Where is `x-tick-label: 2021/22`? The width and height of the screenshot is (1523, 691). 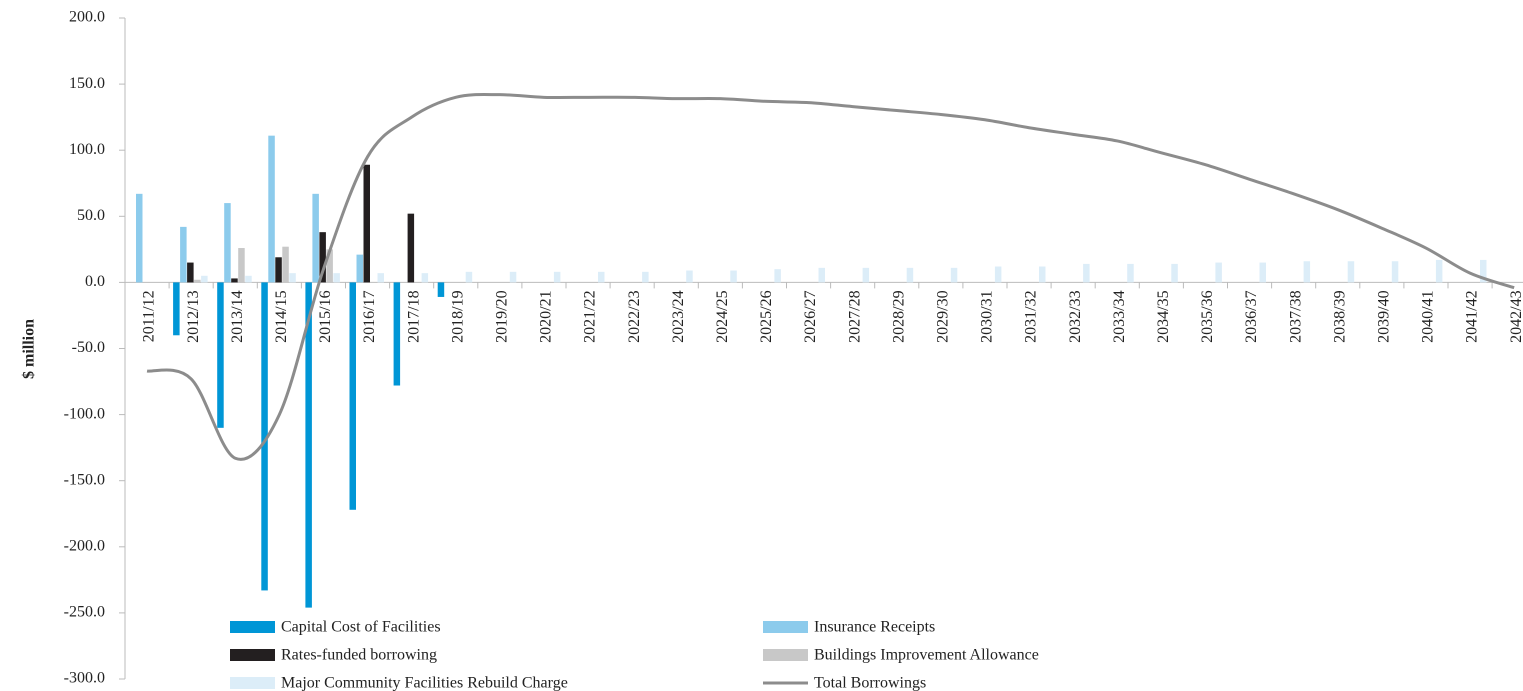 x-tick-label: 2021/22 is located at coordinates (590, 316).